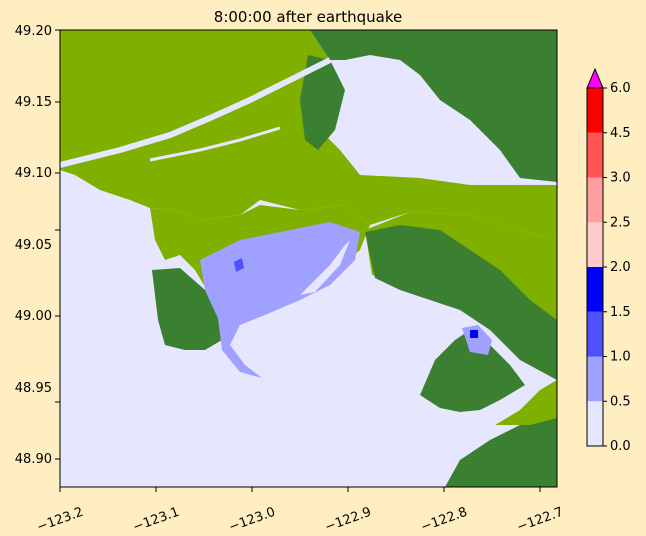 The width and height of the screenshot is (646, 536). What do you see at coordinates (33, 31) in the screenshot?
I see `y-tick-label: 49.20` at bounding box center [33, 31].